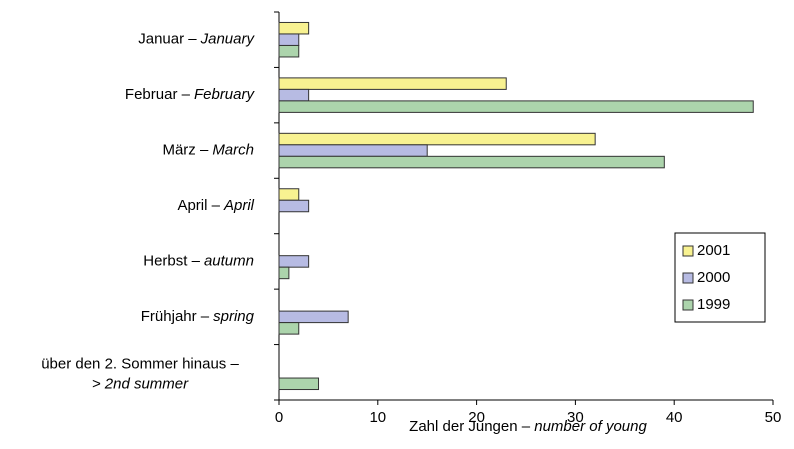  What do you see at coordinates (713, 277) in the screenshot?
I see `legend-label: 2000` at bounding box center [713, 277].